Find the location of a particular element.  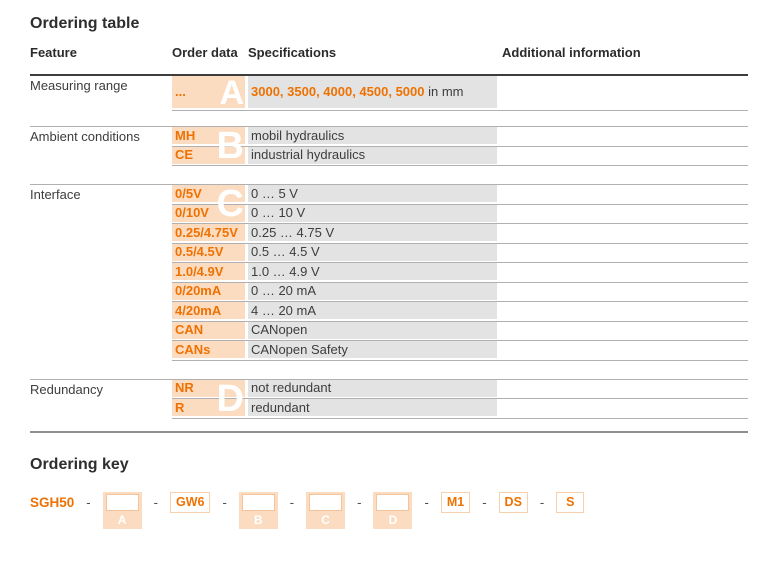

table-row: 4/20mA 4 … 20 mA is located at coordinates (389, 312).